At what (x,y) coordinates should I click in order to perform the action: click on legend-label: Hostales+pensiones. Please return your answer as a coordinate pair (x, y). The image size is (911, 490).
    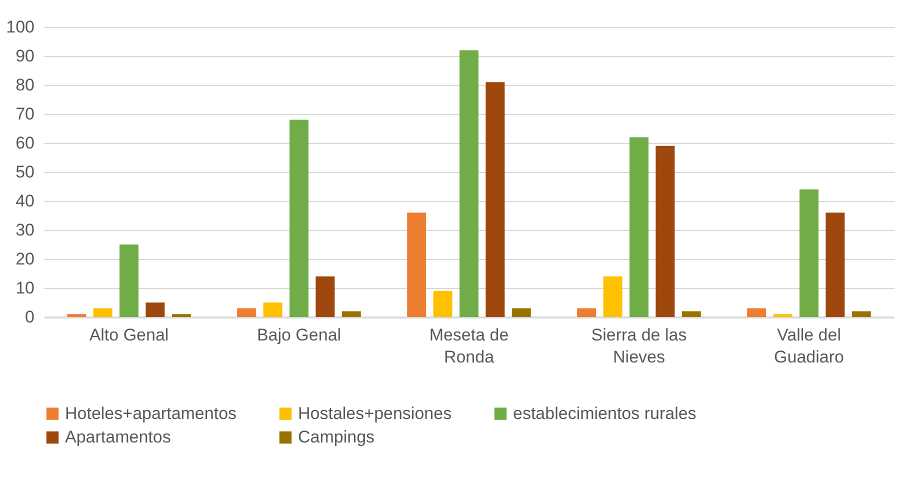
    Looking at the image, I should click on (375, 413).